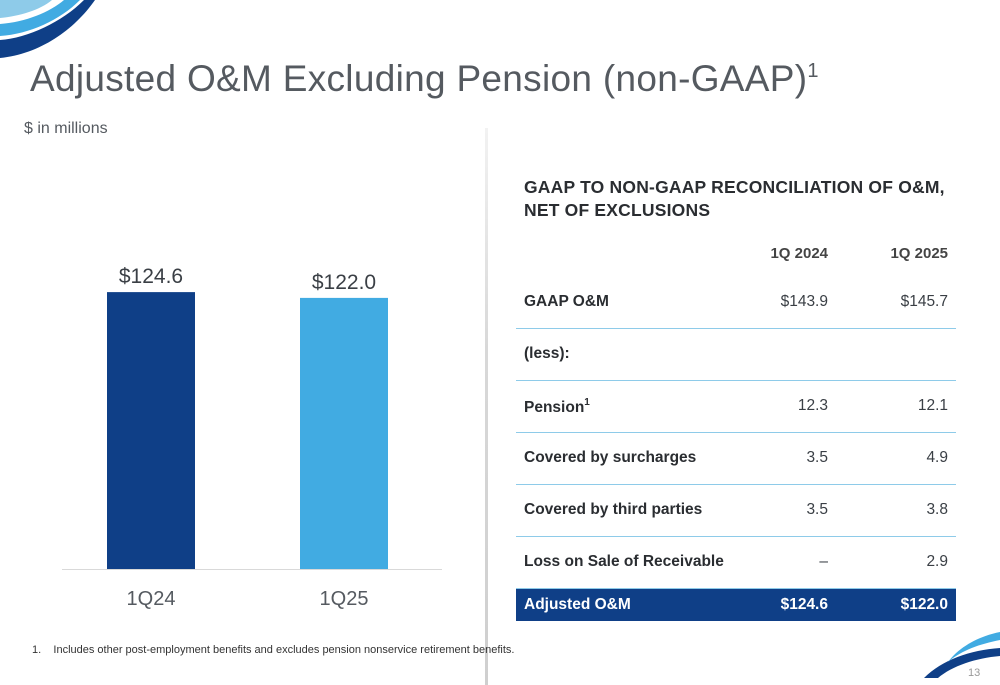 The image size is (1000, 685). I want to click on bars-layer: $124.6 1Q24 $122.0 1Q25, so click(247, 437).